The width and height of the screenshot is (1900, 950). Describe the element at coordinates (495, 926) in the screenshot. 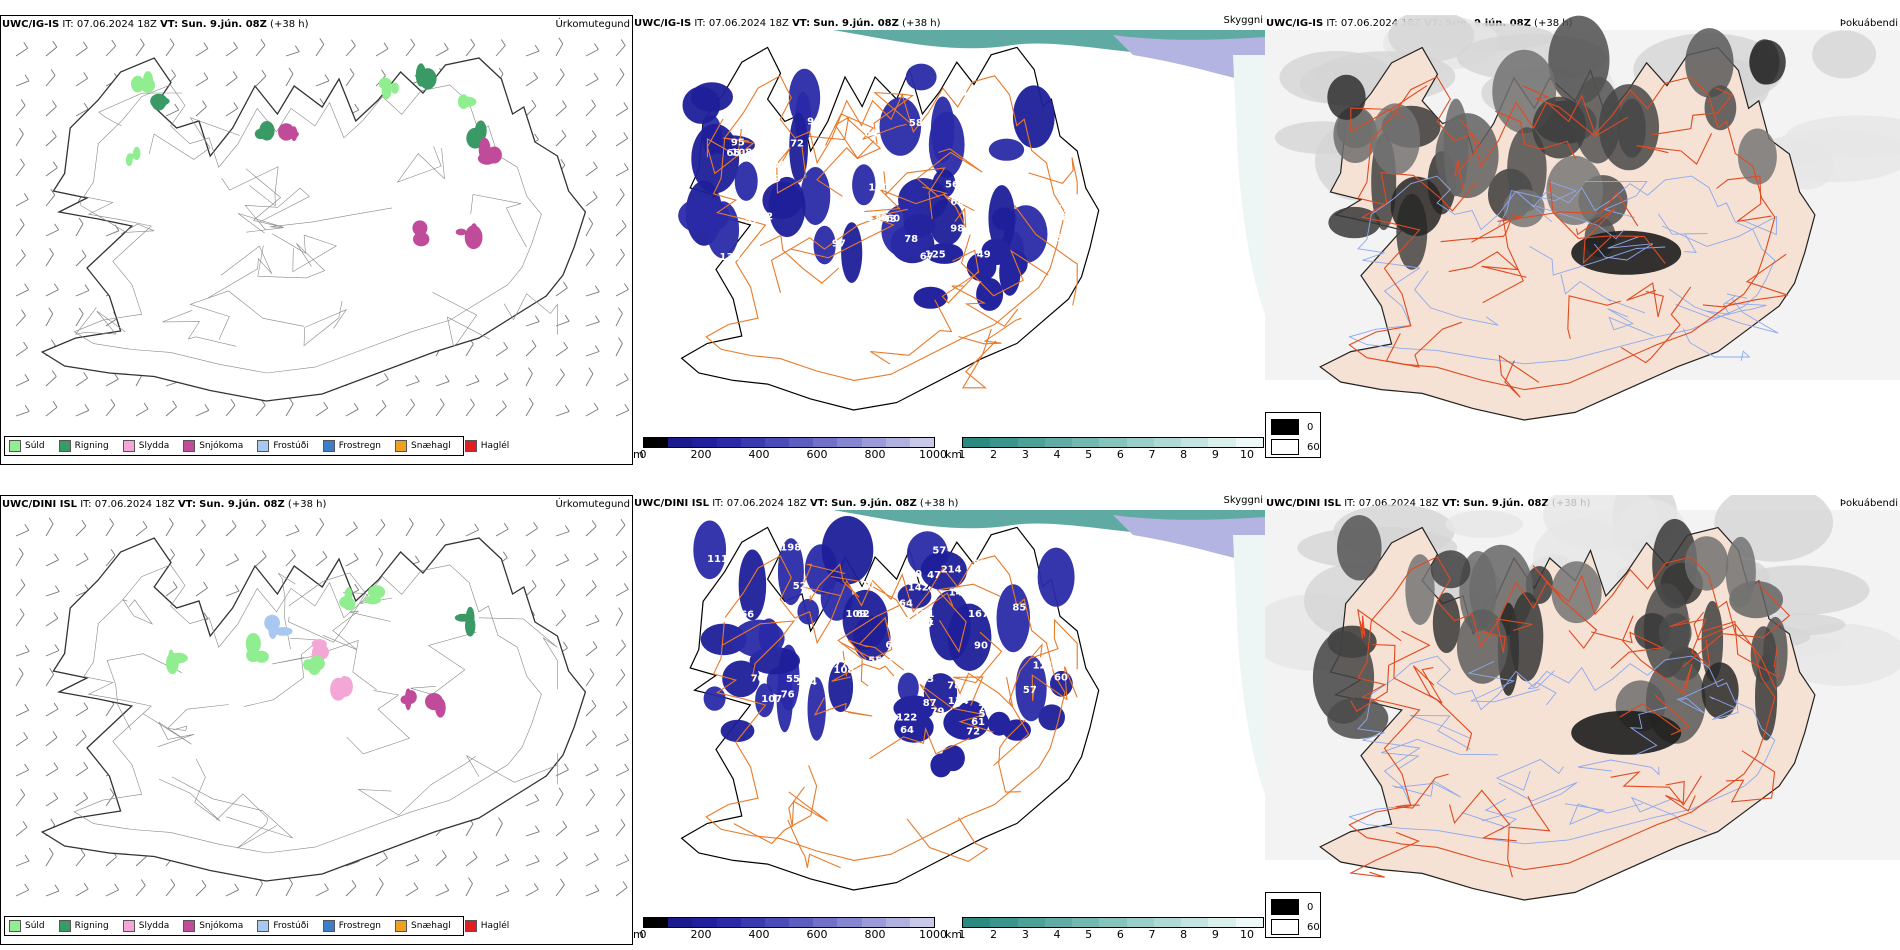

I see `legend-label: Haglél` at that location.